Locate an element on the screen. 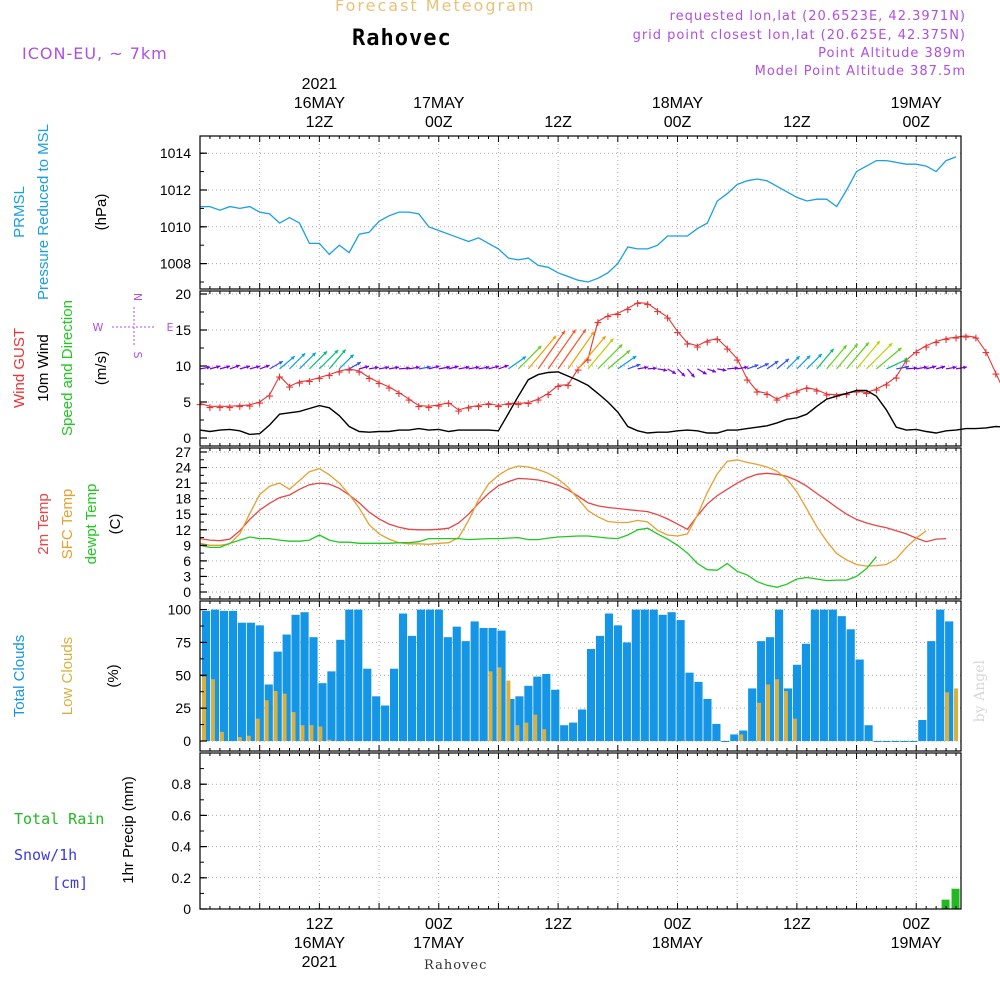 Image resolution: width=1000 pixels, height=1000 pixels. temperature-ytick-label: 18 is located at coordinates (183, 499).